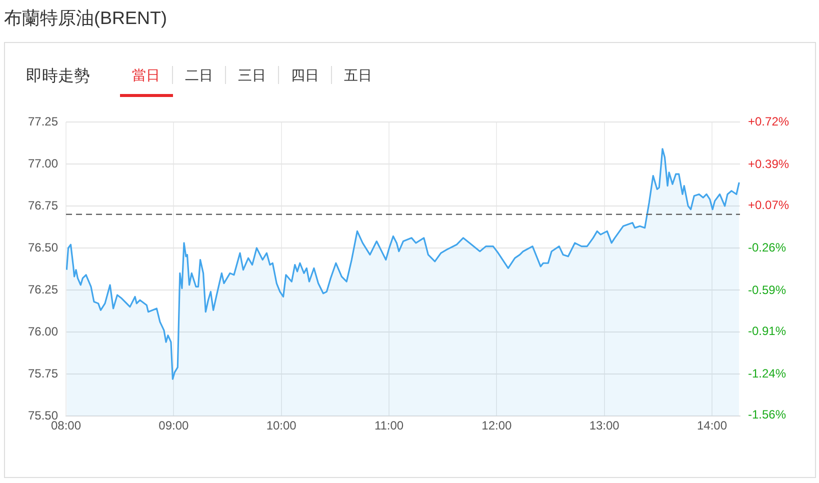  Describe the element at coordinates (769, 205) in the screenshot. I see `y2-tick-label: +0.07%` at that location.